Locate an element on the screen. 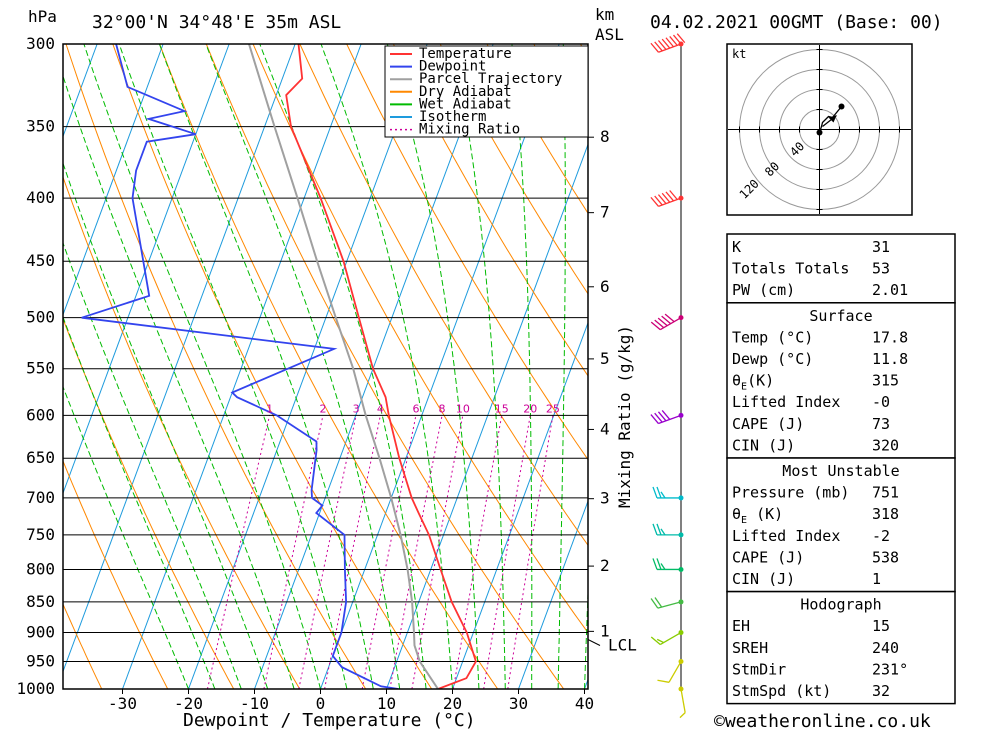  legend-label: Dry Adiabat is located at coordinates (465, 92).